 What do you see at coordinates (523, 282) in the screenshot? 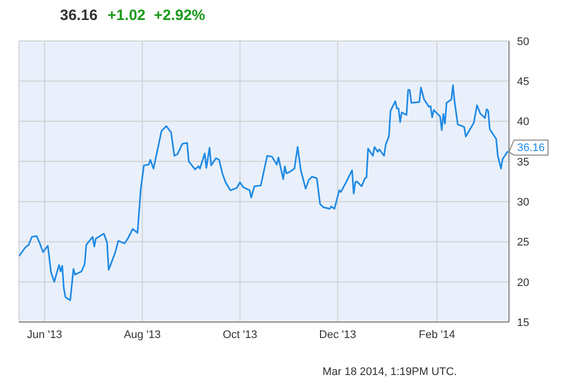
I see `y-tick-label: 20` at bounding box center [523, 282].